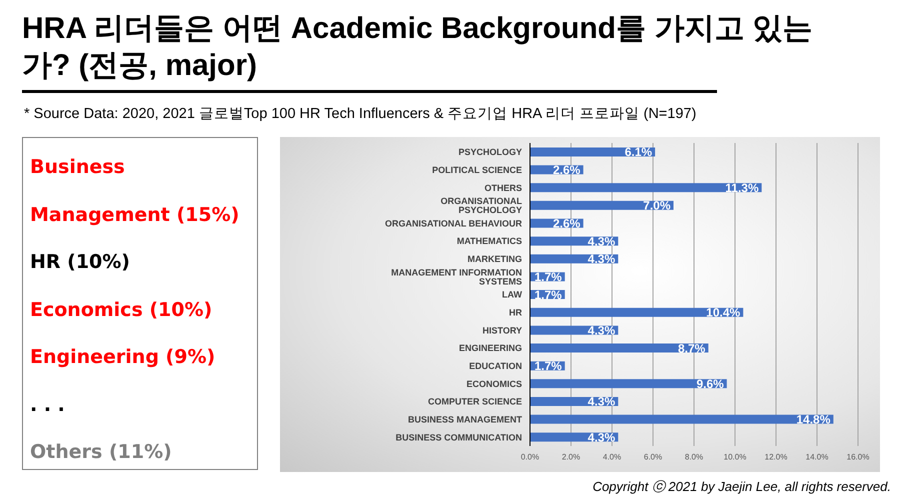 This screenshot has height=498, width=899. I want to click on x-tick-label: 4.0%, so click(612, 457).